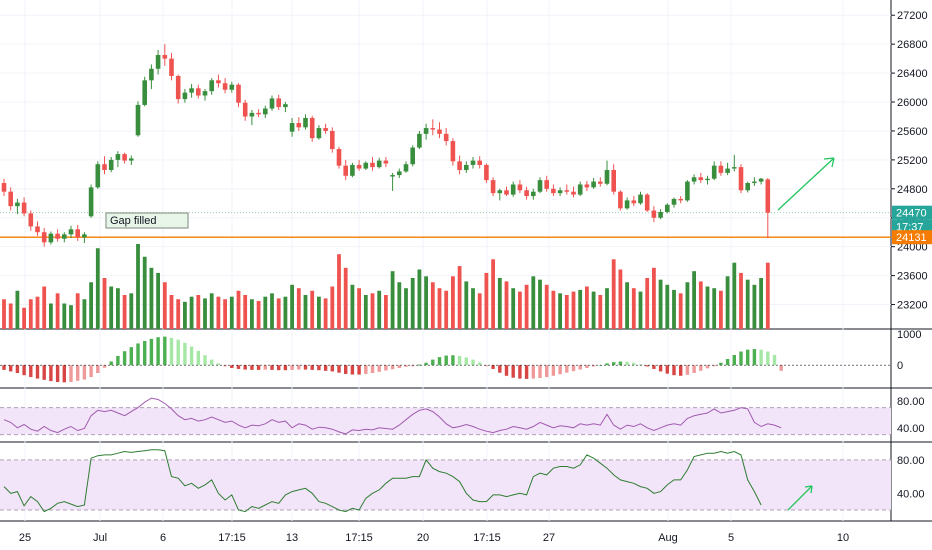 This screenshot has width=932, height=550. Describe the element at coordinates (912, 161) in the screenshot. I see `price-tick-label: 25200` at that location.